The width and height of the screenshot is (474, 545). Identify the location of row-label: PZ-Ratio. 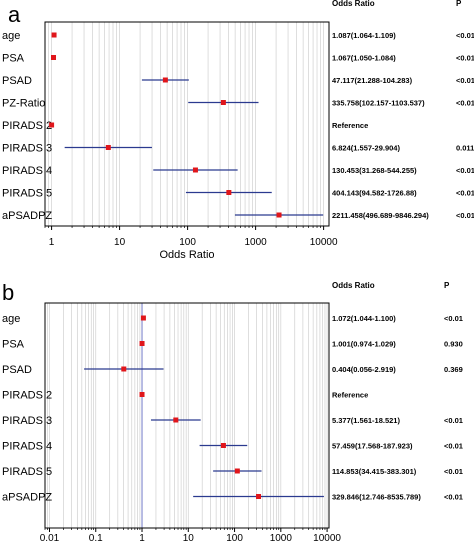
(23, 104).